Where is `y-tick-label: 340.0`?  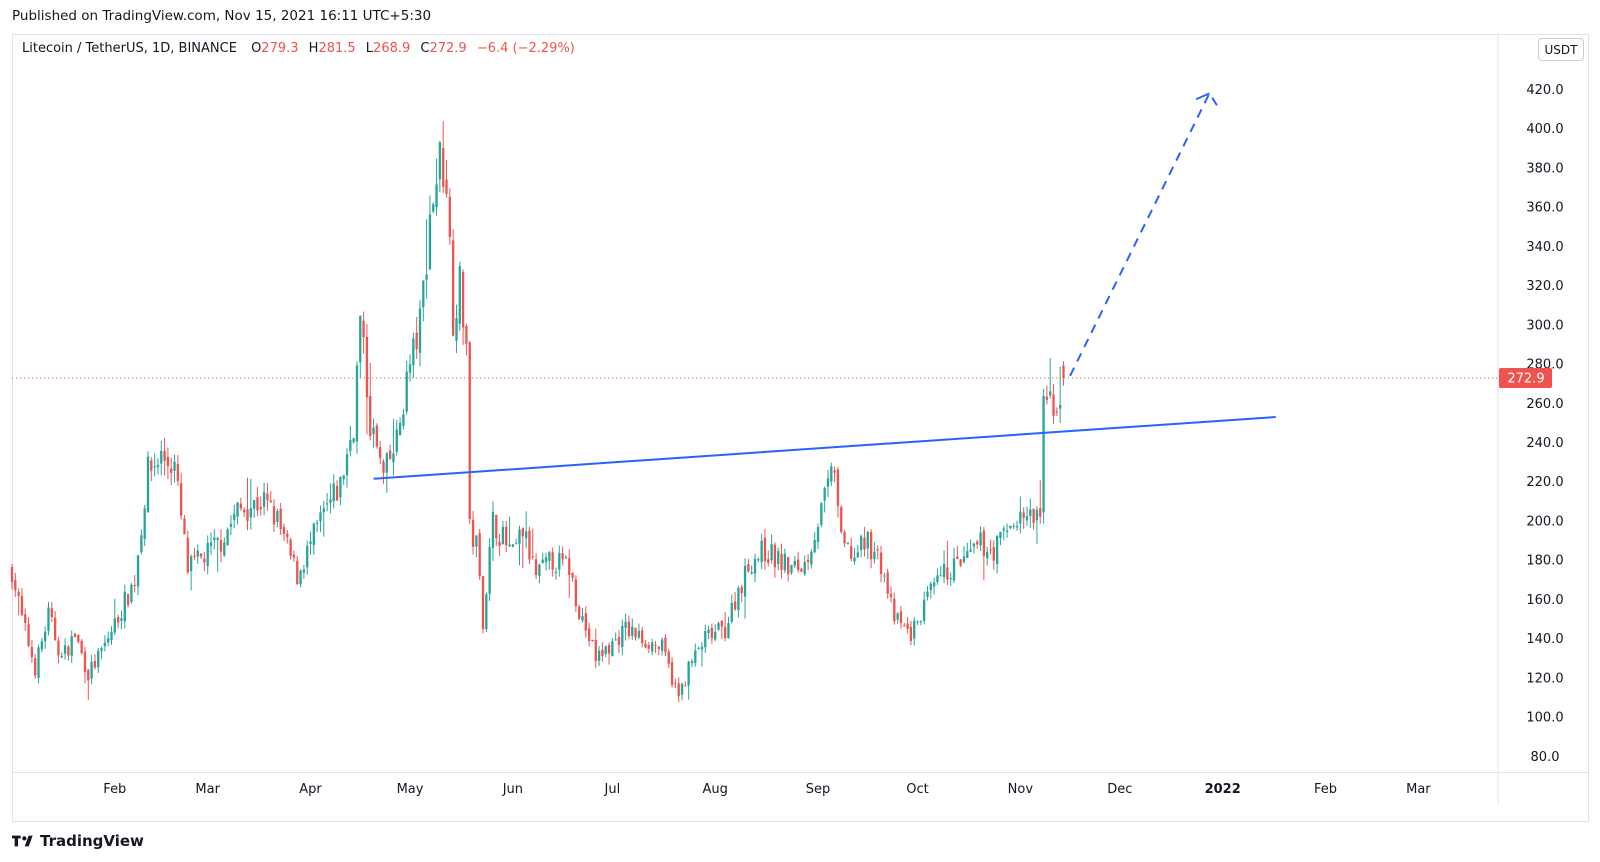
y-tick-label: 340.0 is located at coordinates (1544, 247).